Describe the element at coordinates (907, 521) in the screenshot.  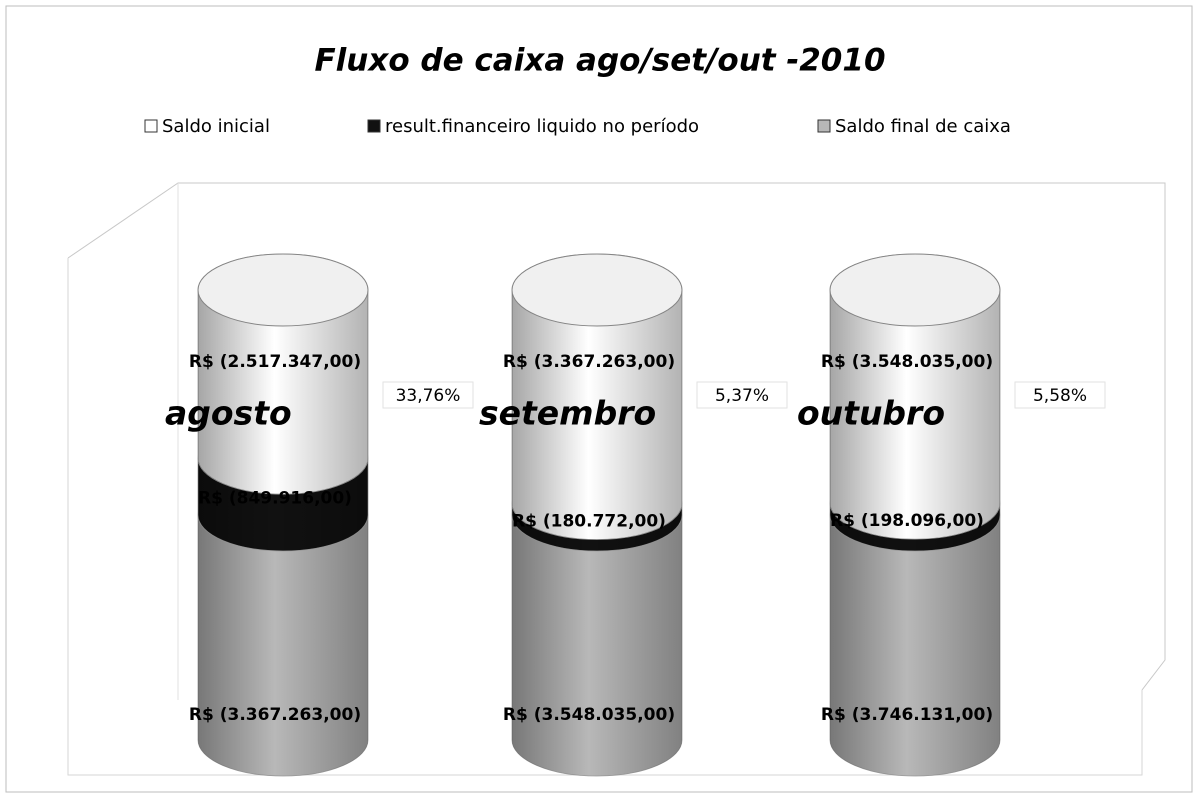
I see `data-label: R$ (198.096,00)` at that location.